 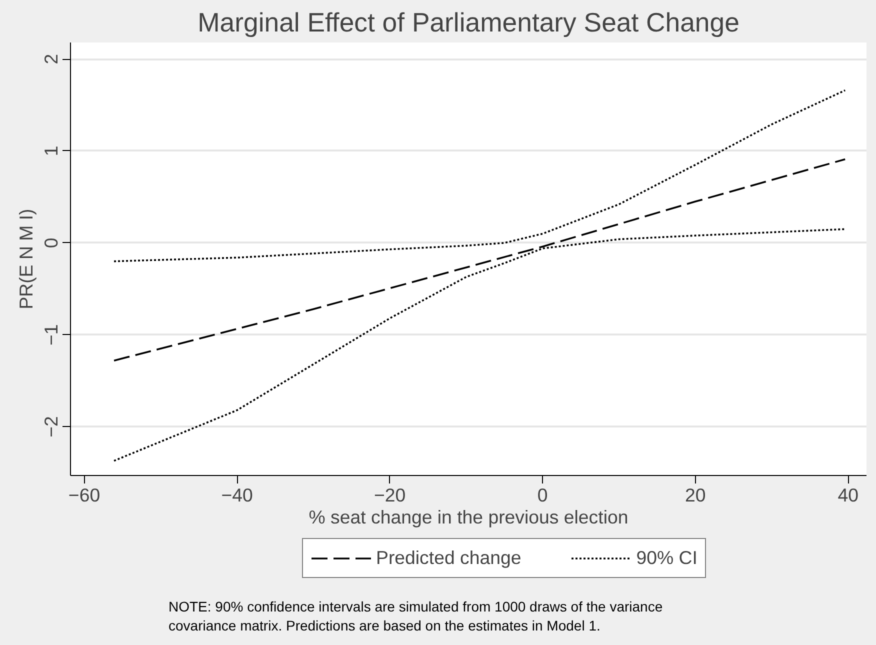 I want to click on text: NOTE: 90% confidence intervals are simulated from 1000 draws of the variance covariance matrix. Predictions are based on the estimates in Model 1., so click(x=415, y=616).